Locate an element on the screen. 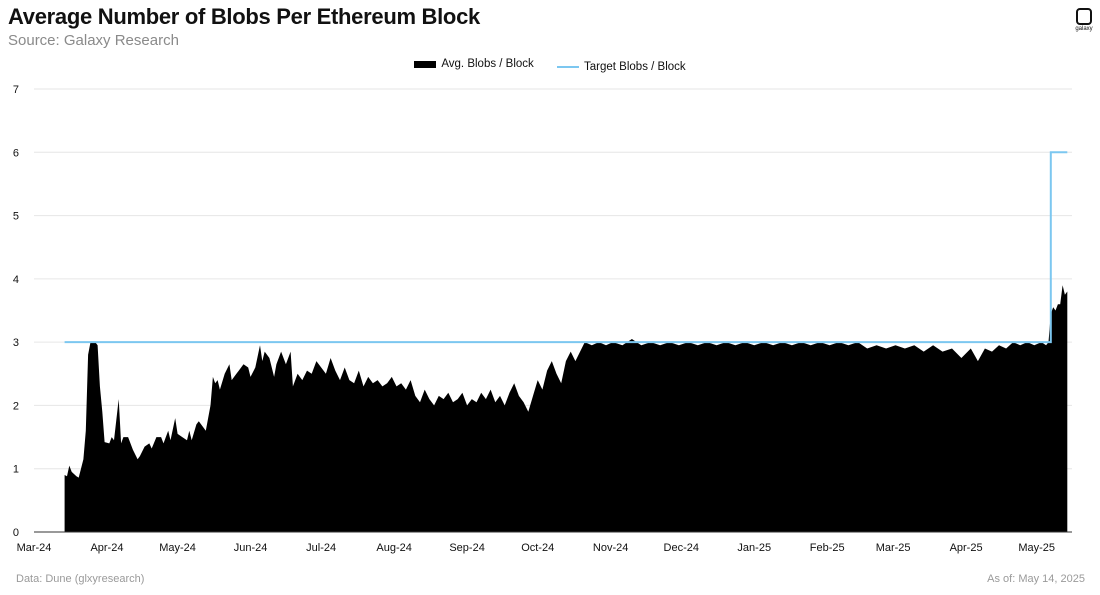 This screenshot has height=595, width=1100. x-tick-label: Jul-24 is located at coordinates (321, 548).